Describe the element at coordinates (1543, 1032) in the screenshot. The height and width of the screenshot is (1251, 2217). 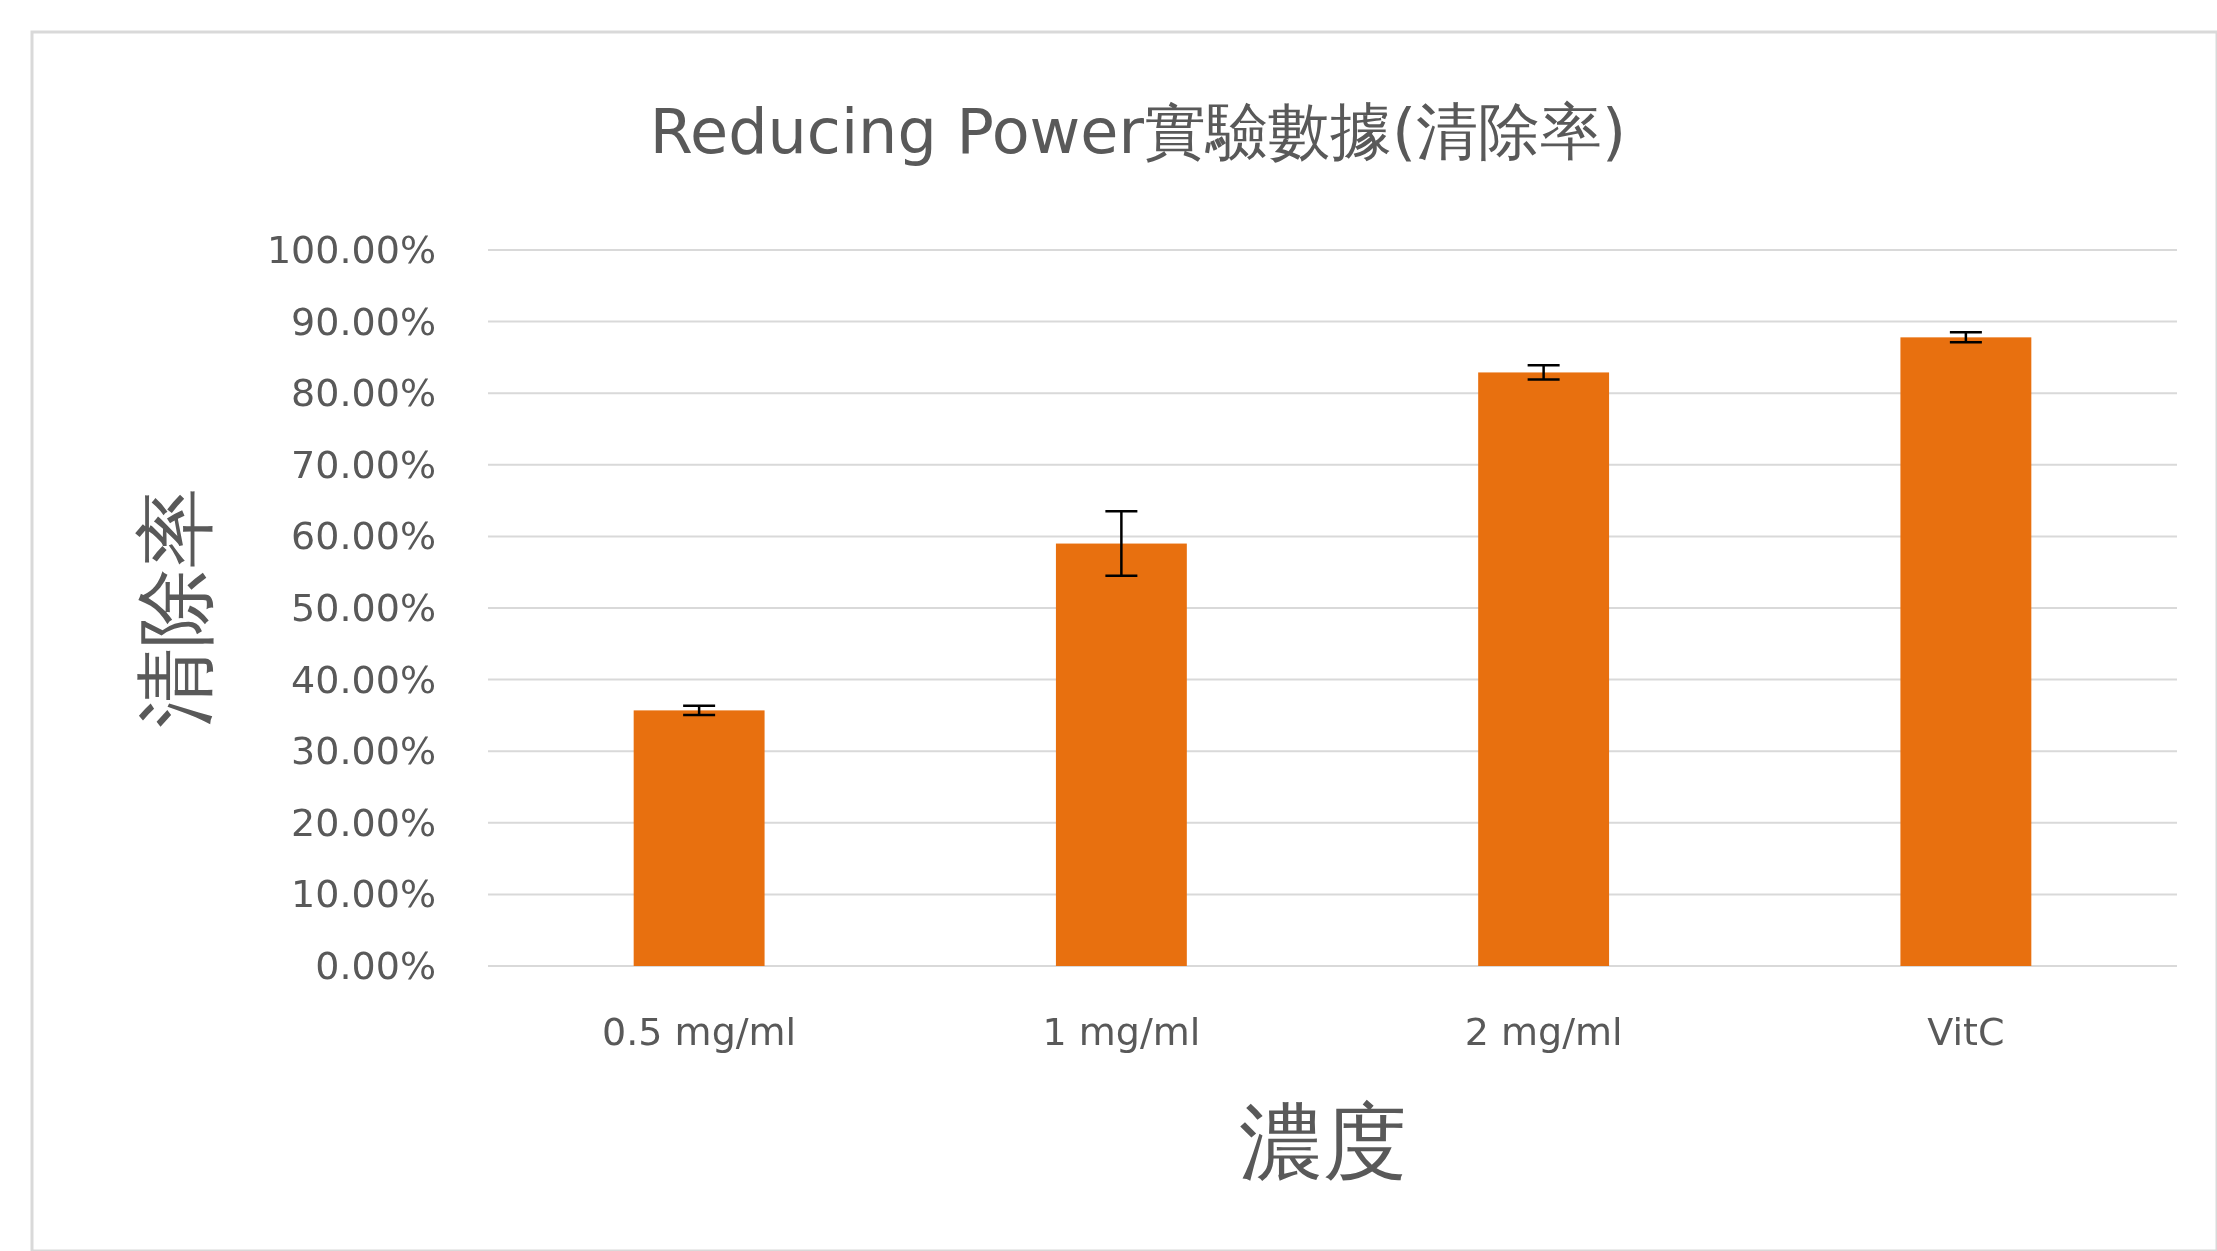
I see `x-tick-label: 2 mg/ml` at that location.